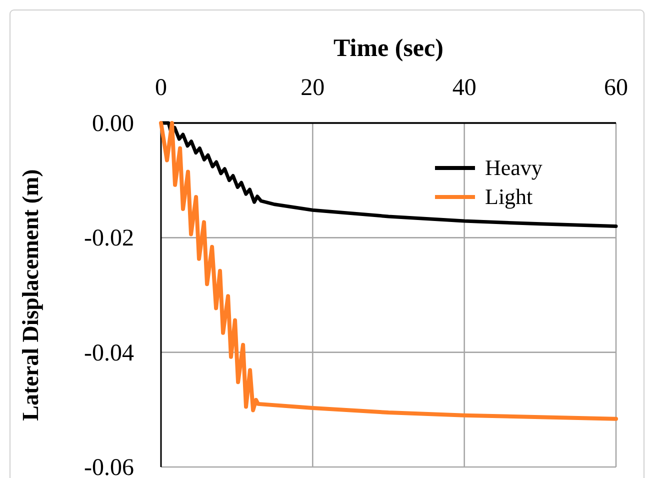  What do you see at coordinates (464, 88) in the screenshot?
I see `x-tick-label: 40` at bounding box center [464, 88].